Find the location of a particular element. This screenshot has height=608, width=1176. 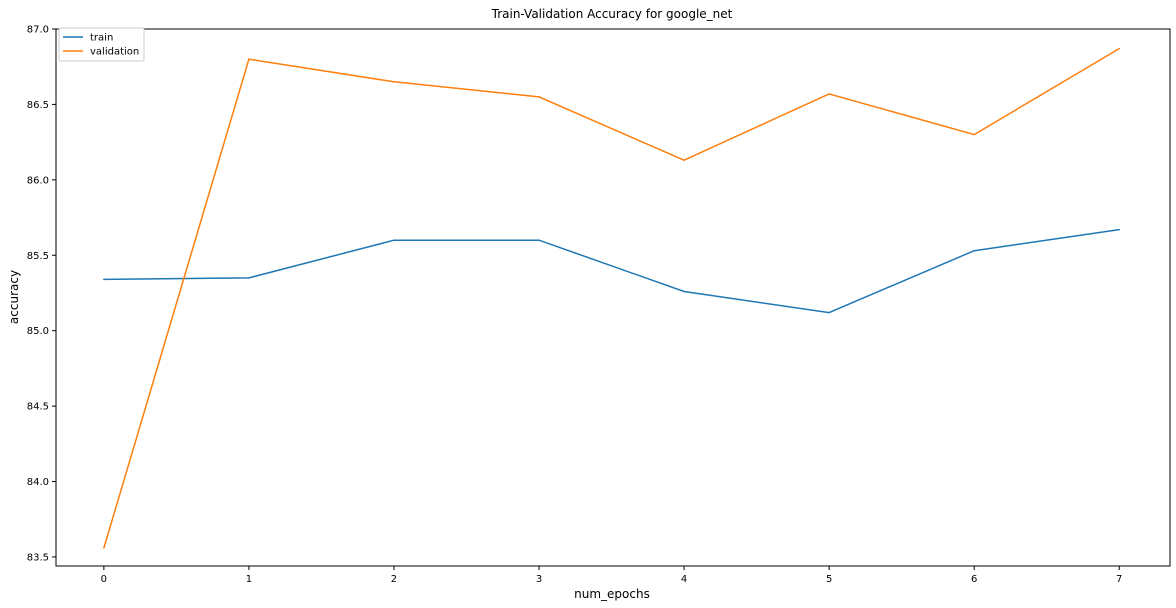

y-axis-ticks: 83.5 84.0 84.5 85.0 85.5 86.0 86.5 87.0 is located at coordinates (41, 294).